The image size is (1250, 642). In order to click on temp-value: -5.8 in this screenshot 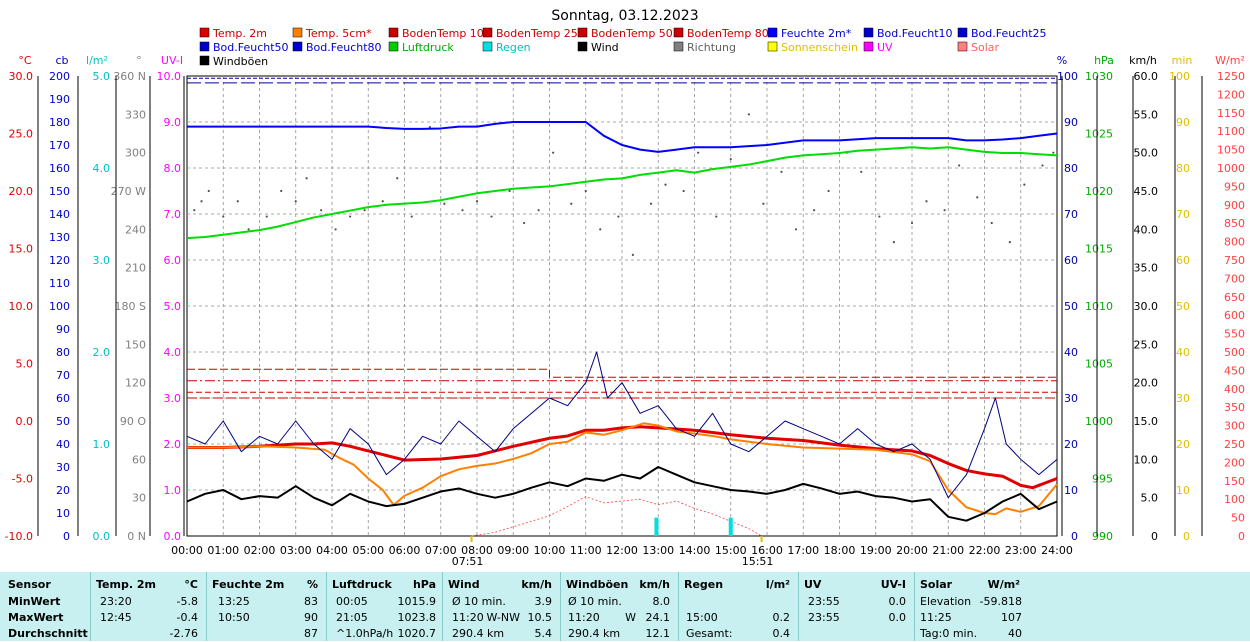, I will do `click(187, 601)`.